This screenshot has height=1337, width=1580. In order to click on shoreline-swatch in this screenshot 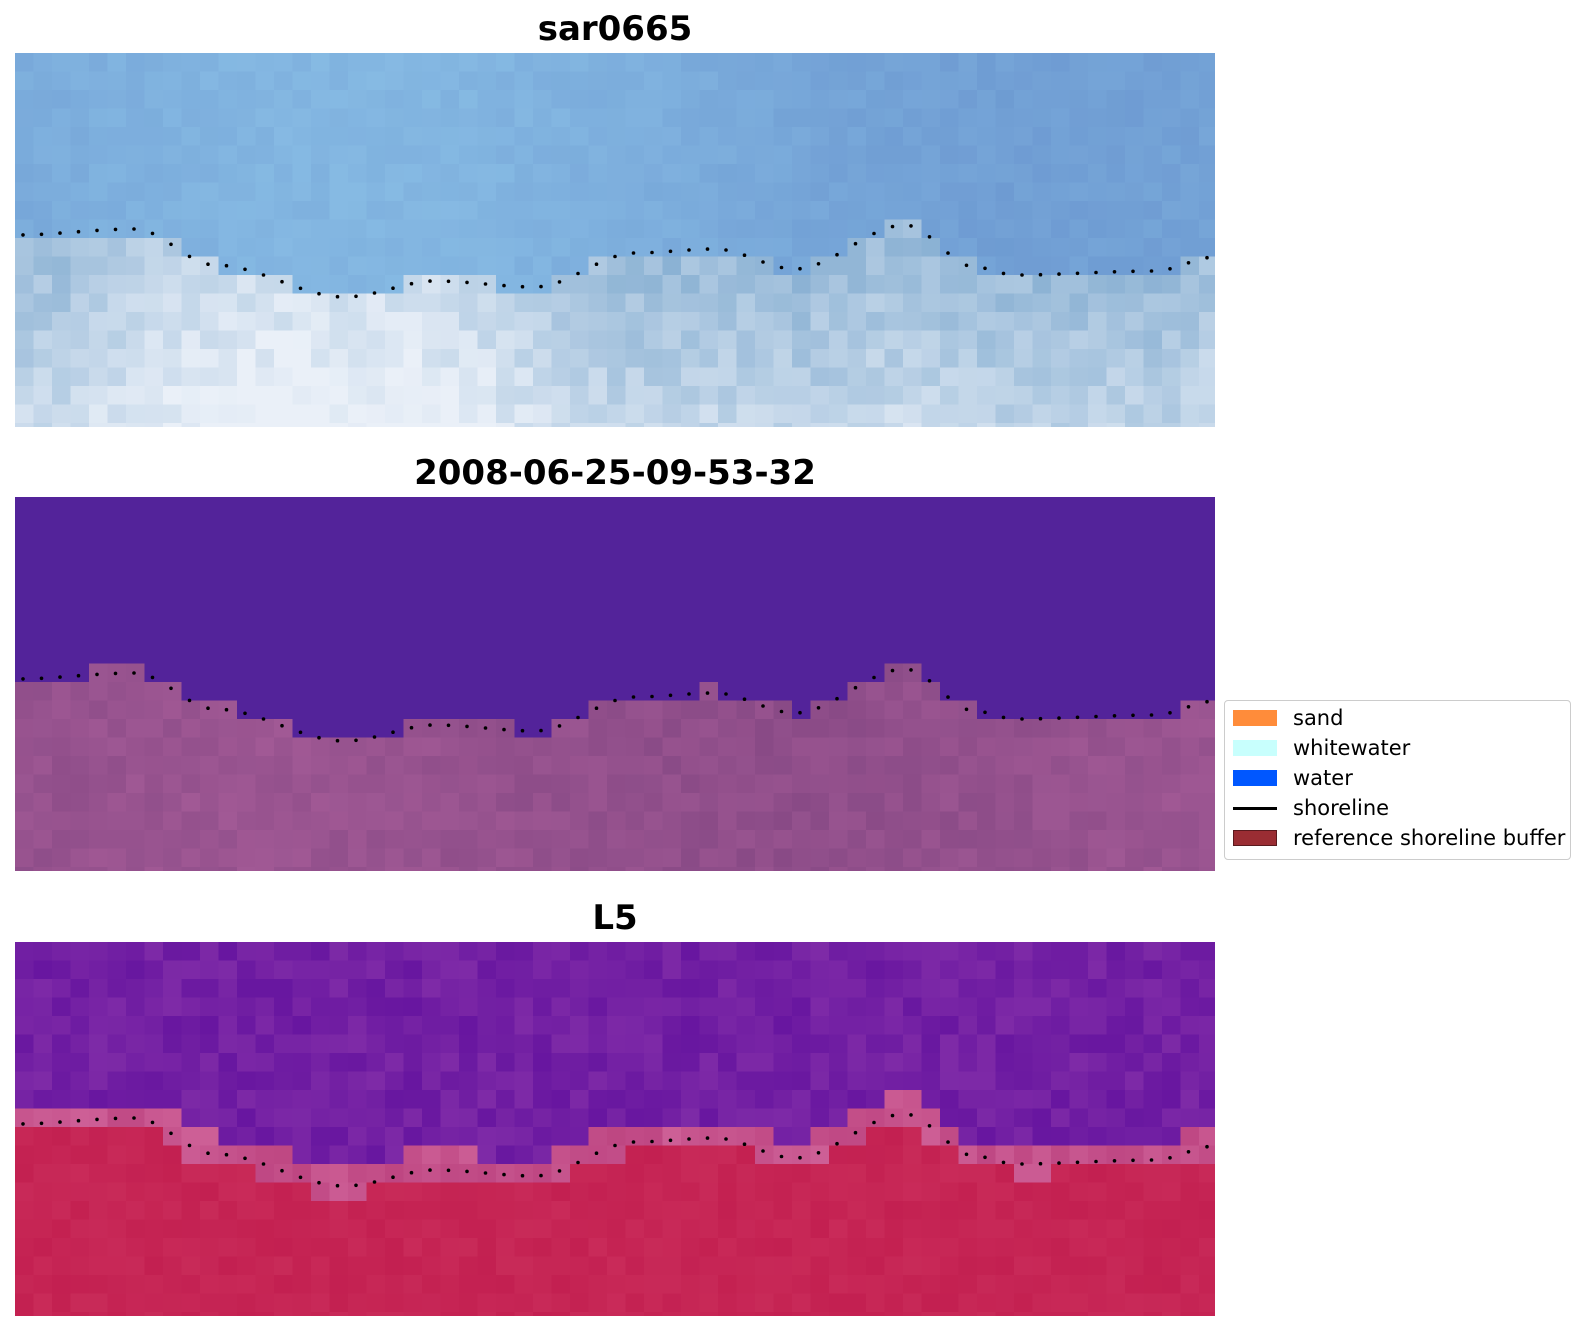, I will do `click(1255, 808)`.